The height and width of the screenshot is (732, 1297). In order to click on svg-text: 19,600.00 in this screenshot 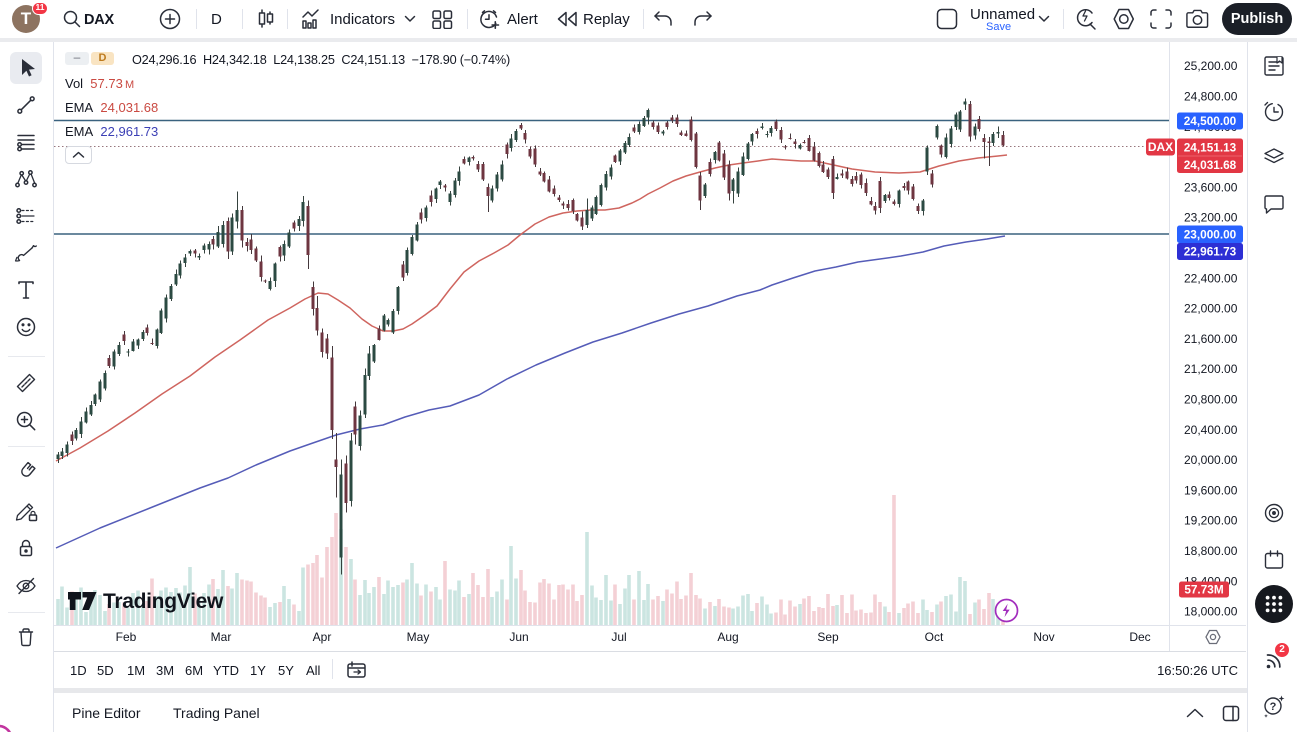, I will do `click(1211, 490)`.